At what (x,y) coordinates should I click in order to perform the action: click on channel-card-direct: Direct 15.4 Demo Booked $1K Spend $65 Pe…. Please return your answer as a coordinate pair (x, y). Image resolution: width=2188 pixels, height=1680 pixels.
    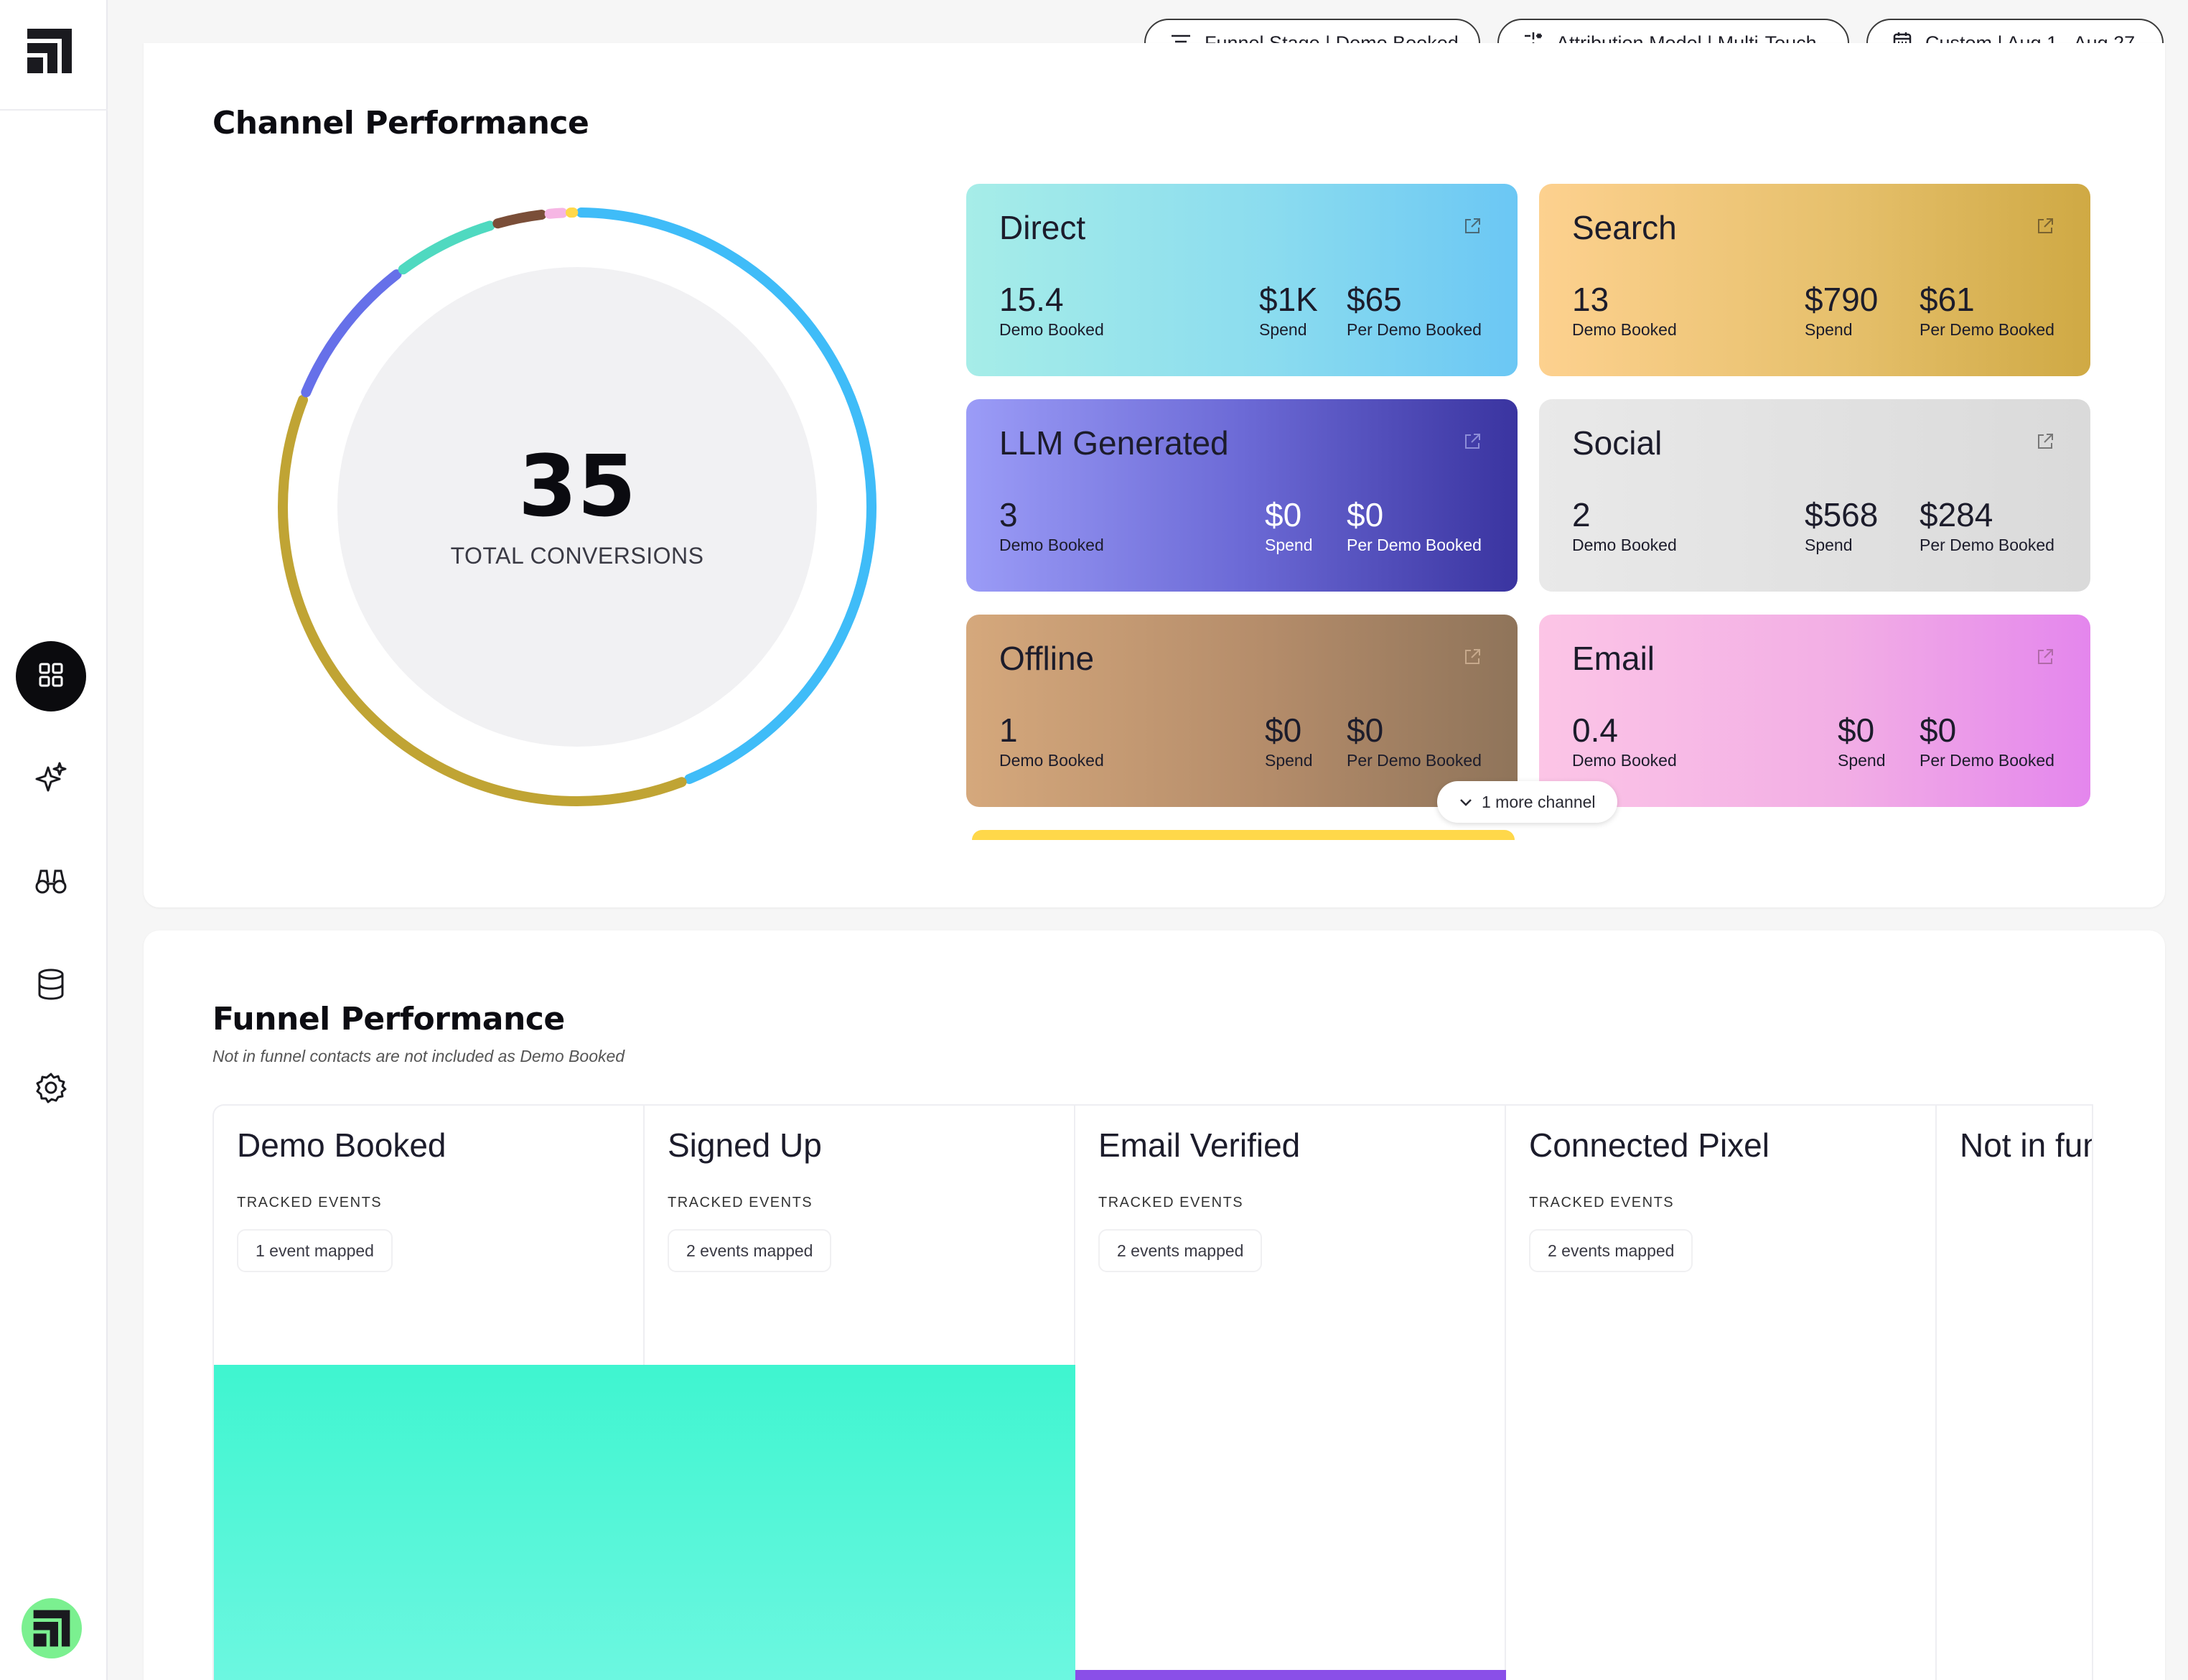
    Looking at the image, I should click on (1242, 280).